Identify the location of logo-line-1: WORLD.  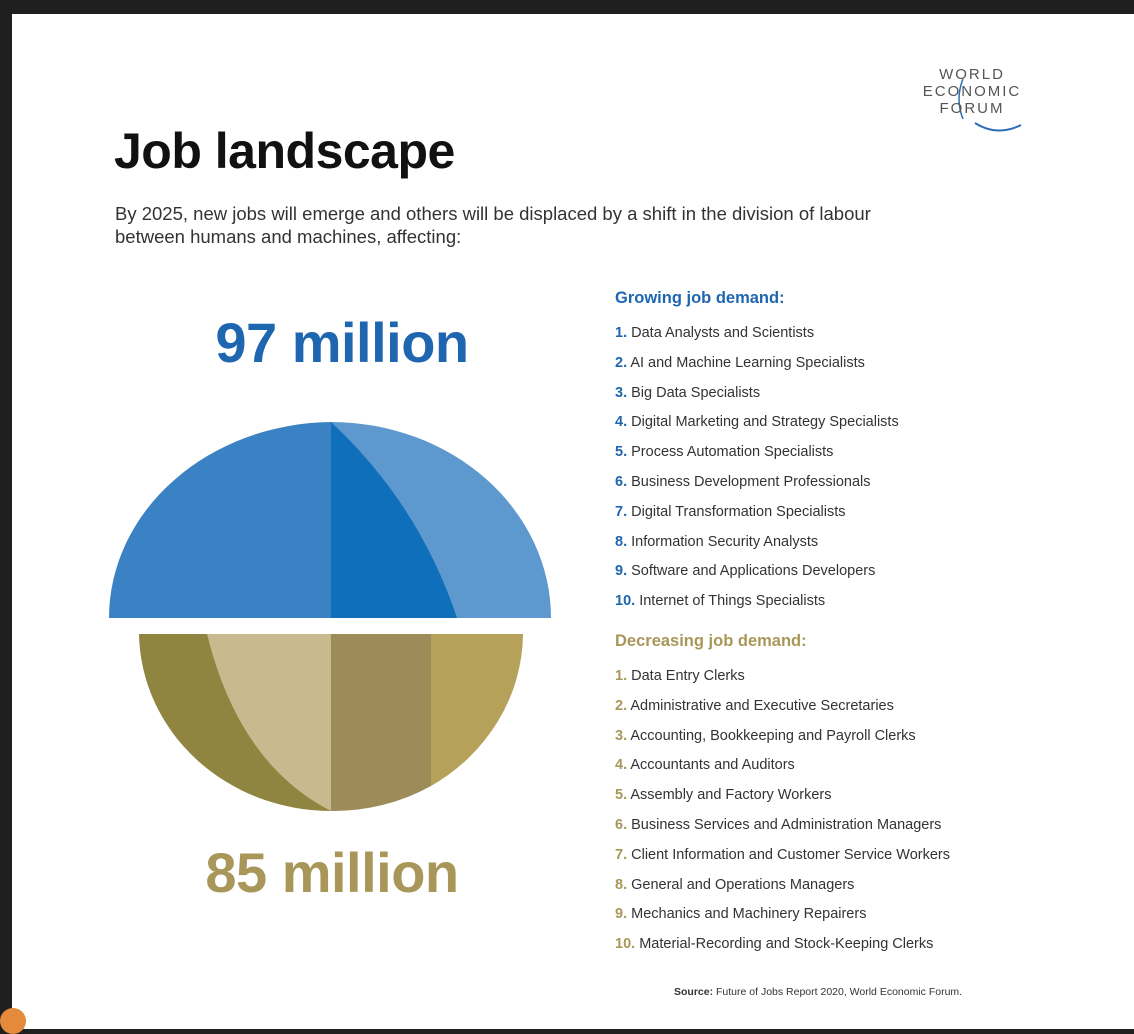
(972, 74).